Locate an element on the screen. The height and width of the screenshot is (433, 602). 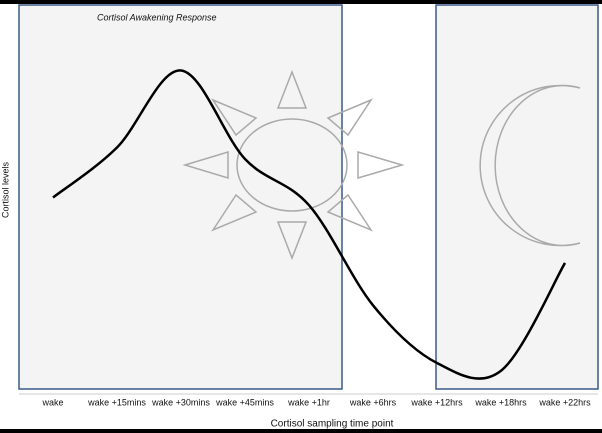
x-tick-label: wake is located at coordinates (52, 402).